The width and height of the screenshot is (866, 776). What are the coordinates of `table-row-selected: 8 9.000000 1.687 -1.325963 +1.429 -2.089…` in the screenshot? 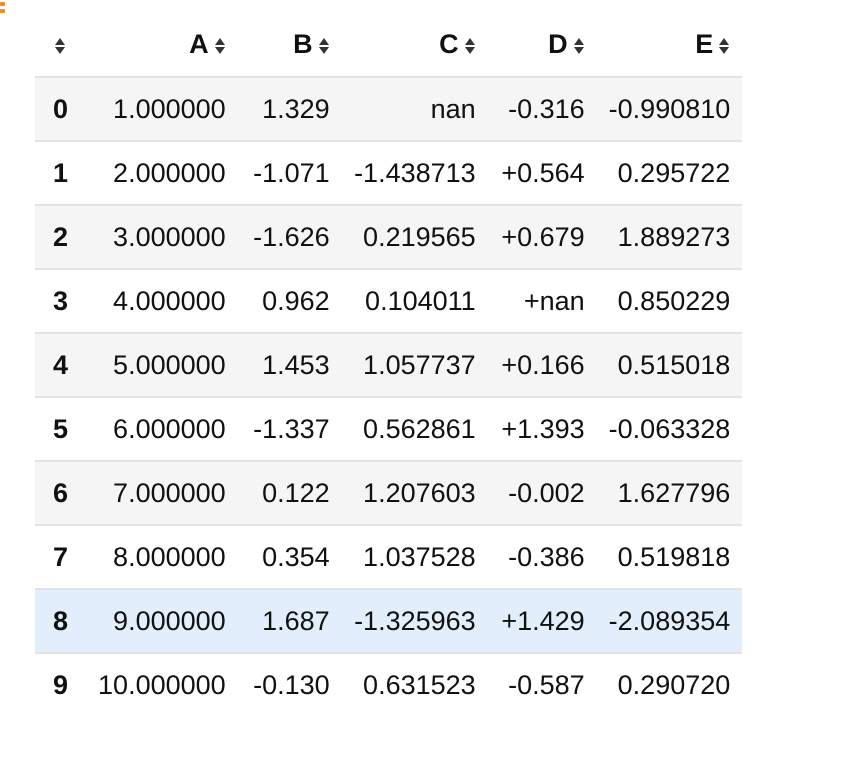 It's located at (389, 621).